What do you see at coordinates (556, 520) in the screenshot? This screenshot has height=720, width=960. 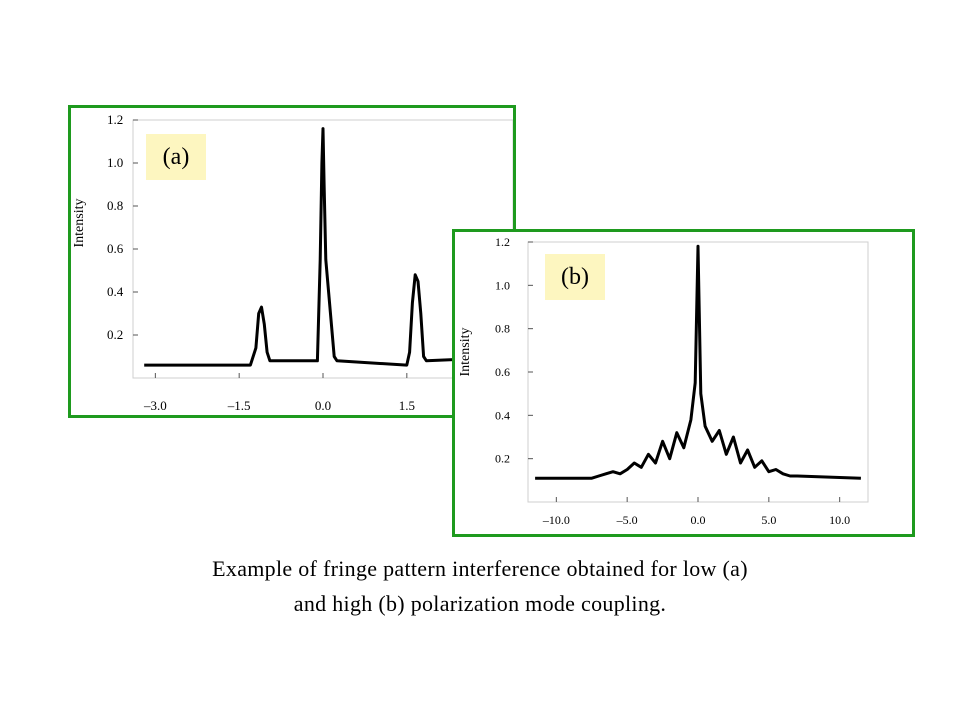 I see `x-tick-label: –10.0` at bounding box center [556, 520].